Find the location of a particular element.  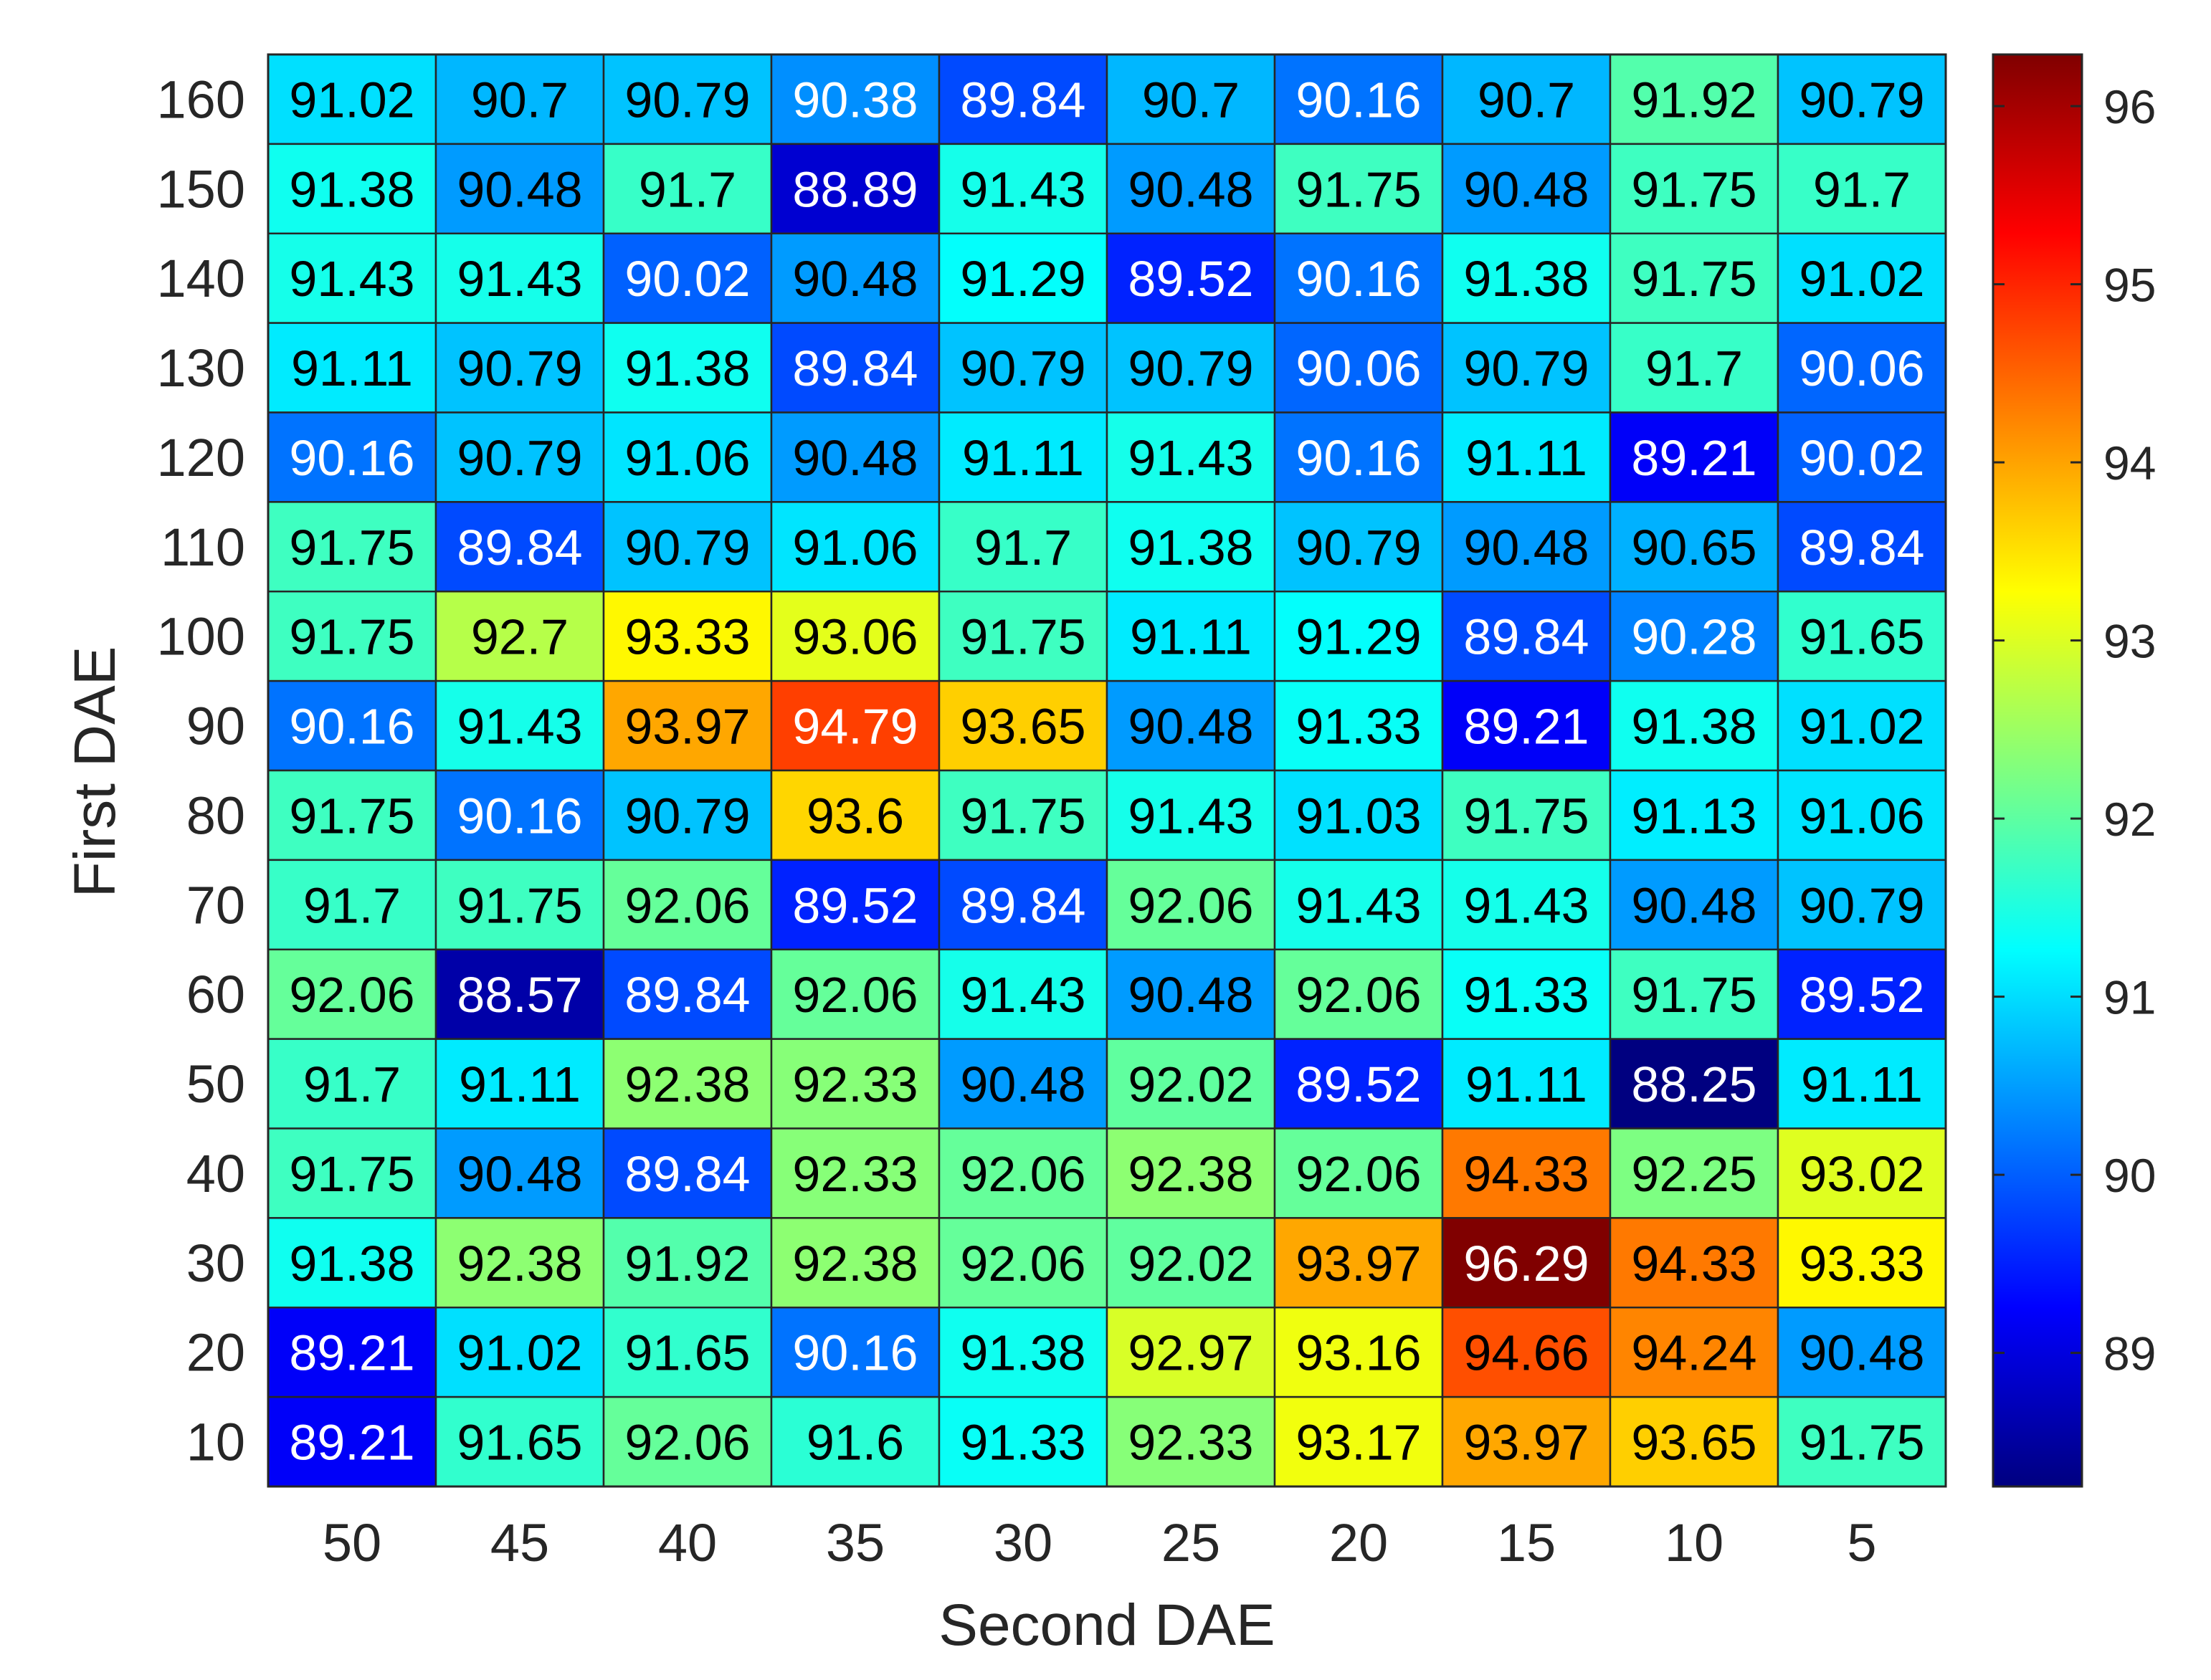

cell-value-label: 93.06 is located at coordinates (855, 637).